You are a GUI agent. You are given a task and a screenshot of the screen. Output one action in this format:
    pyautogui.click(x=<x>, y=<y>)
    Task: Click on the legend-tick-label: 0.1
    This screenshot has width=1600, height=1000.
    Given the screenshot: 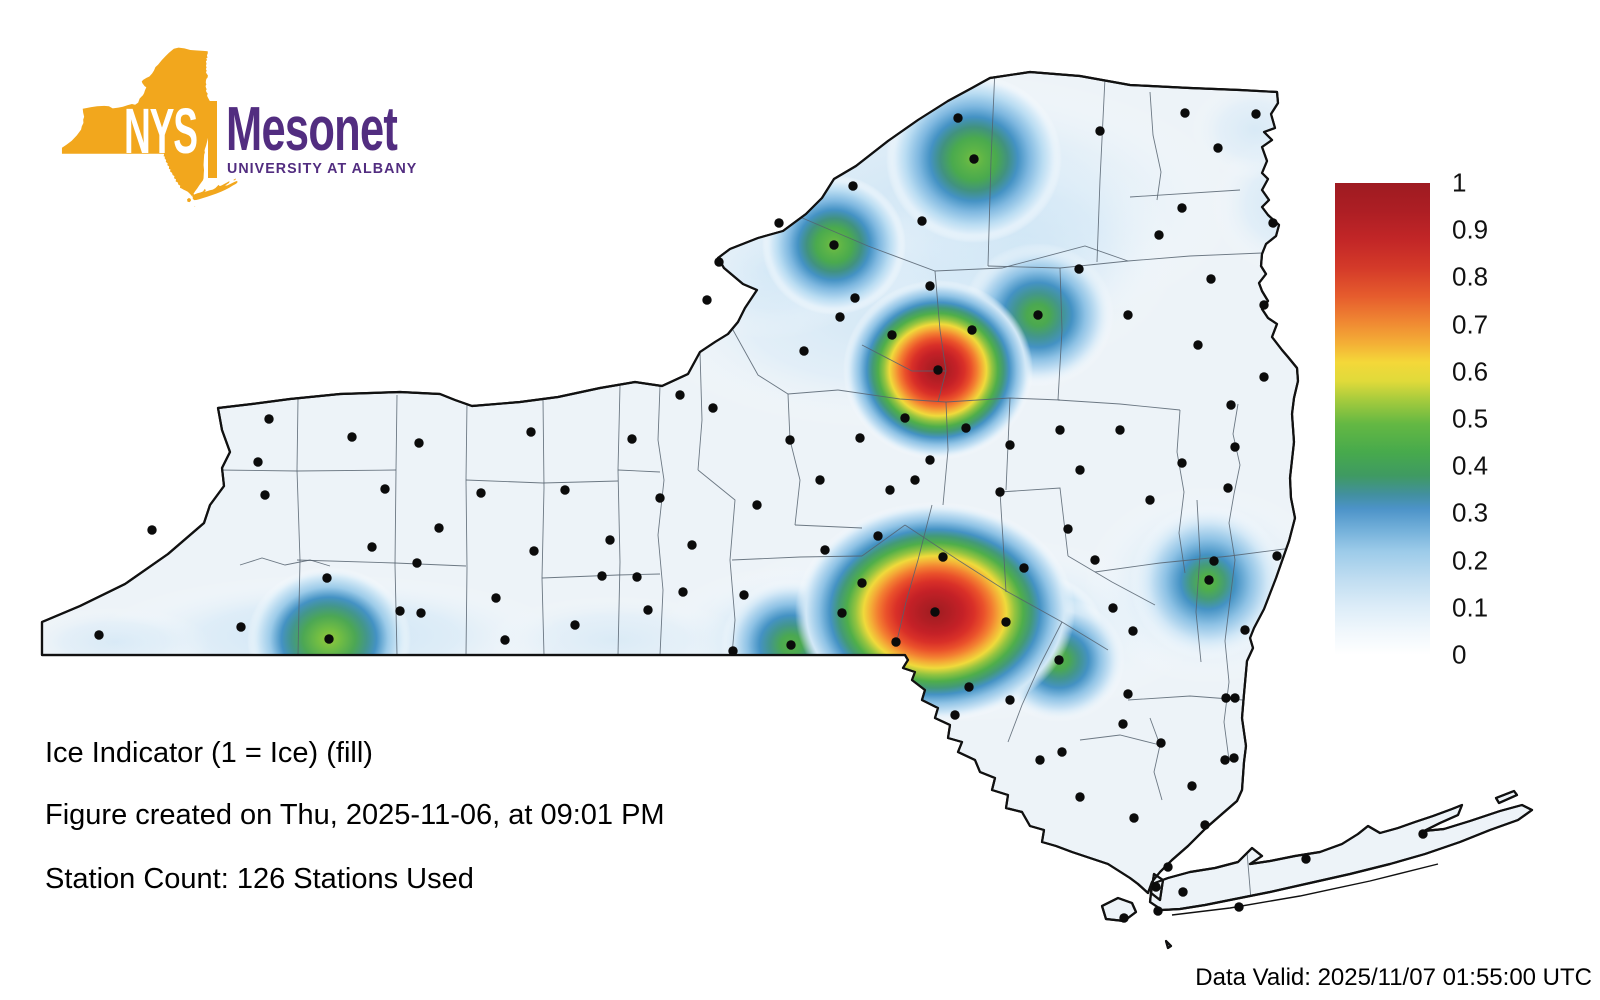 What is the action you would take?
    pyautogui.click(x=1470, y=607)
    